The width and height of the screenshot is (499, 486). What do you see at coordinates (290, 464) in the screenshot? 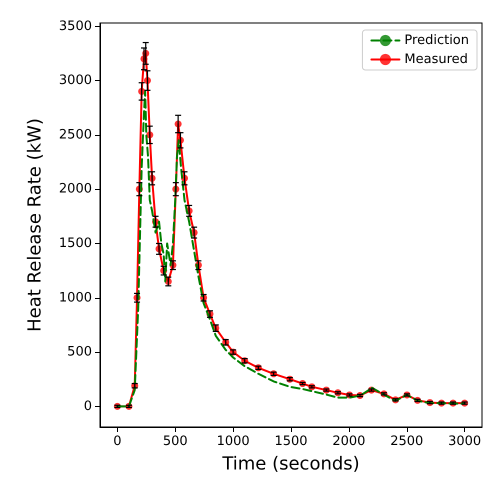
I see `x-axis-title: Time (seconds)` at bounding box center [290, 464].